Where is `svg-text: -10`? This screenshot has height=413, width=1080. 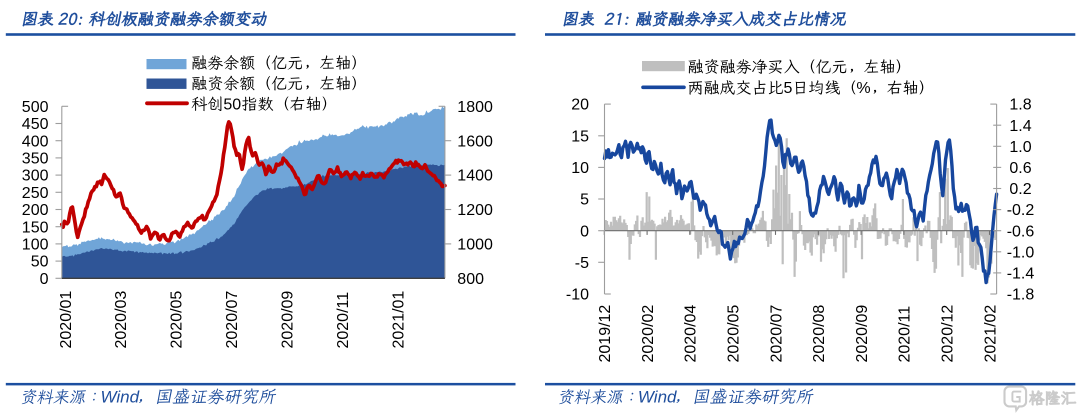 svg-text: -10 is located at coordinates (577, 295).